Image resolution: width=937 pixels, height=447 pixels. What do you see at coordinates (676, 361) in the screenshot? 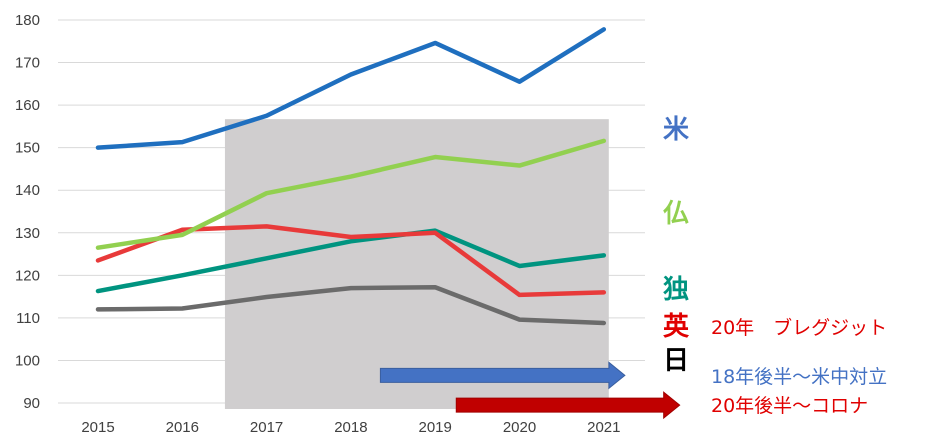
I see `series-label-japan: 日` at bounding box center [676, 361].